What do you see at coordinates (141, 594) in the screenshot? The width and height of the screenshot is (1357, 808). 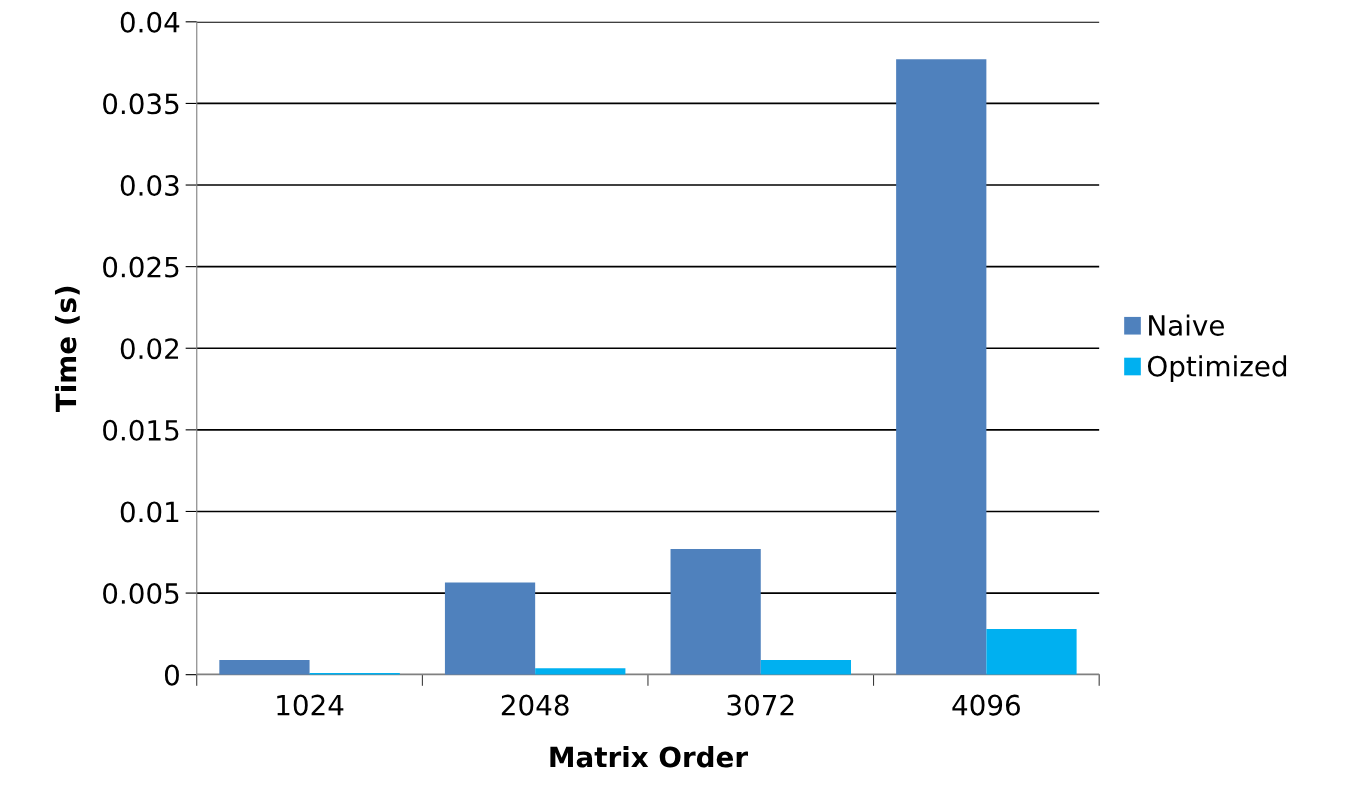 I see `y-tick-label: 0.005` at bounding box center [141, 594].